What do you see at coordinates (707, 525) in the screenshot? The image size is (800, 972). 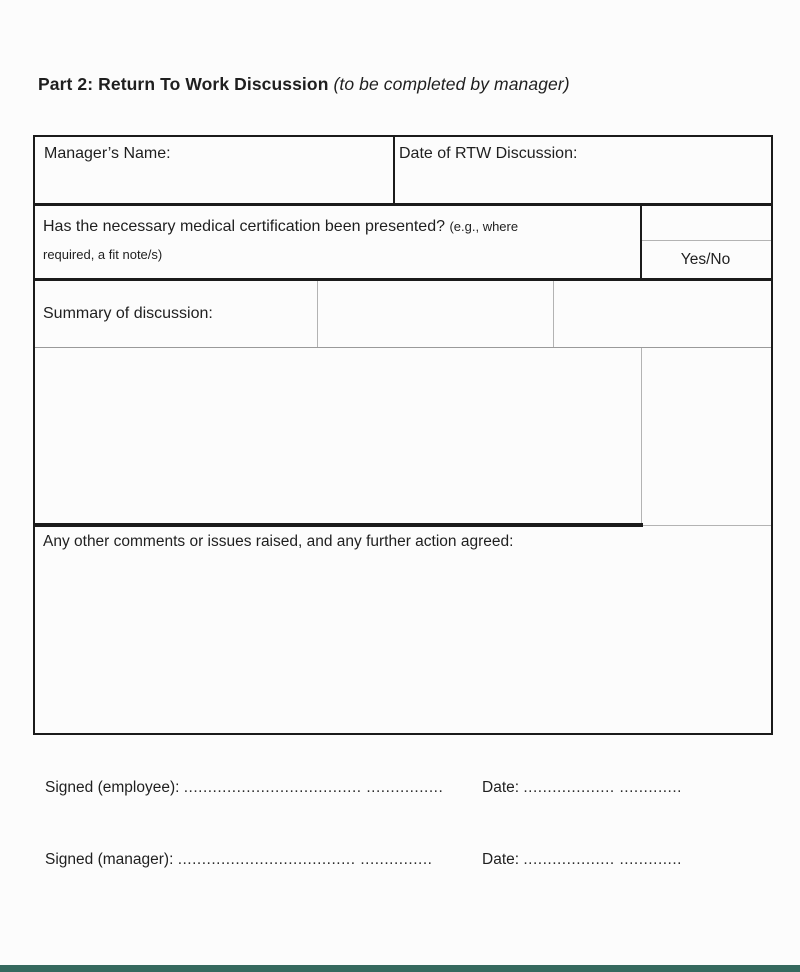 I see `summary-area-bottom-border-light` at bounding box center [707, 525].